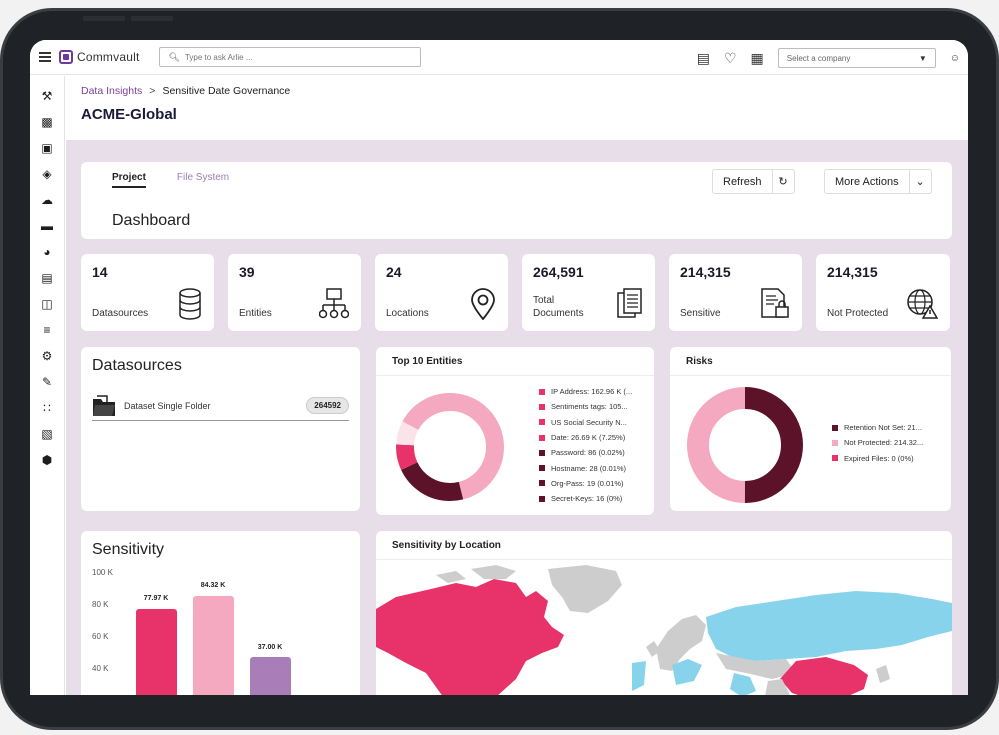 The width and height of the screenshot is (999, 735). What do you see at coordinates (777, 687) in the screenshot?
I see `map-region-south-asia` at bounding box center [777, 687].